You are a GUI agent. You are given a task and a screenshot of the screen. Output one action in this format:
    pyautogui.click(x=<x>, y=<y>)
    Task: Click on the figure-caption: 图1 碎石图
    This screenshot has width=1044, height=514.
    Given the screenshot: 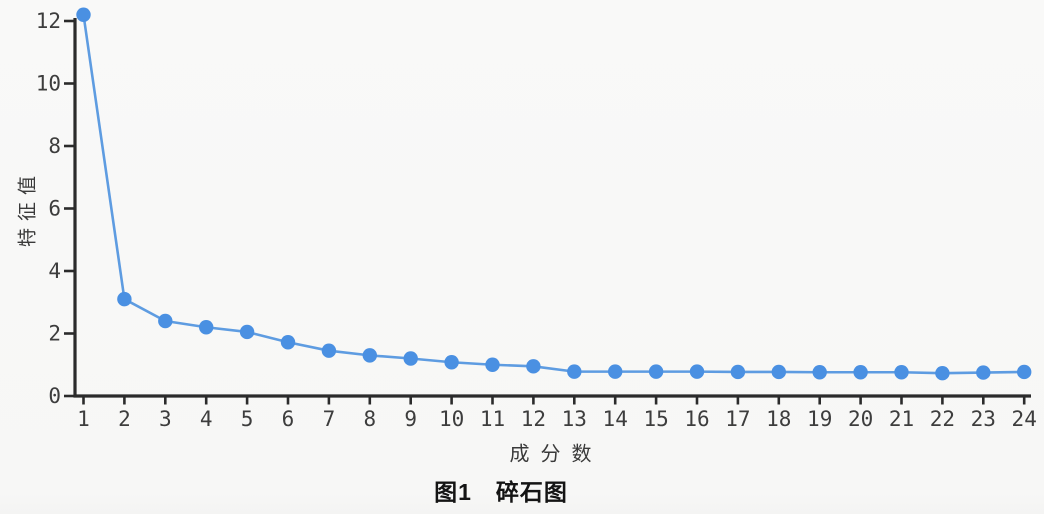 What is the action you would take?
    pyautogui.click(x=501, y=492)
    